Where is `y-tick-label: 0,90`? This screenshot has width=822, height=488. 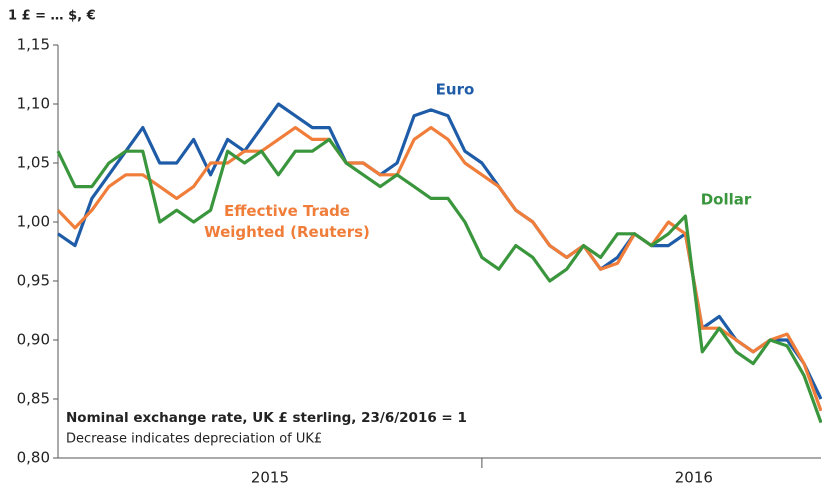 y-tick-label: 0,90 is located at coordinates (33, 340).